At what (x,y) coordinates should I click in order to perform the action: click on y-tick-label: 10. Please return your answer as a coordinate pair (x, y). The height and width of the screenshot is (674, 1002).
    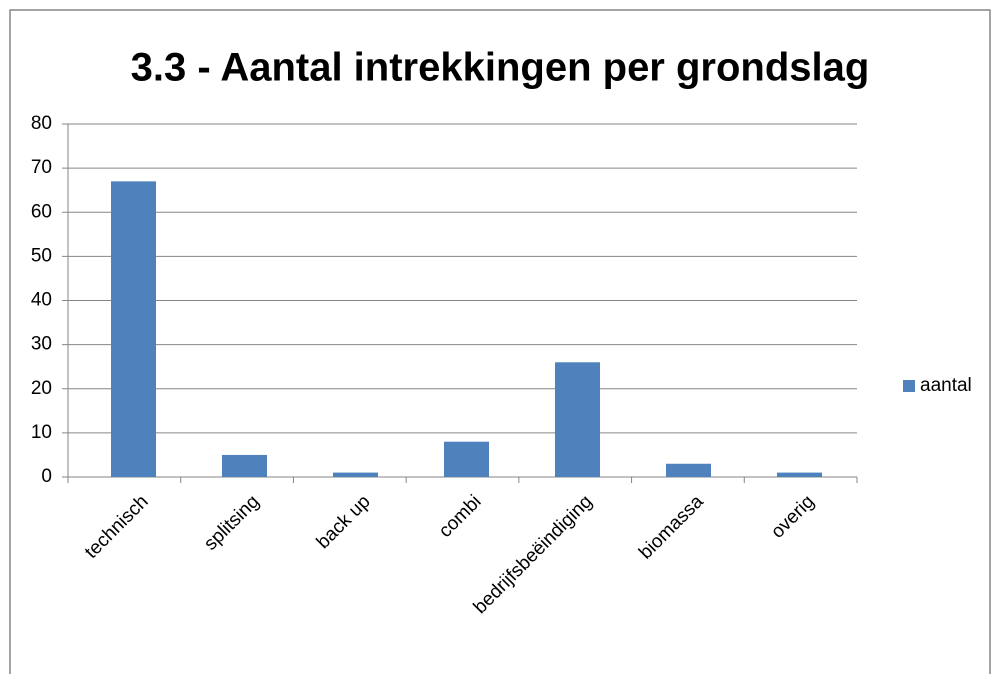
    Looking at the image, I should click on (41, 432).